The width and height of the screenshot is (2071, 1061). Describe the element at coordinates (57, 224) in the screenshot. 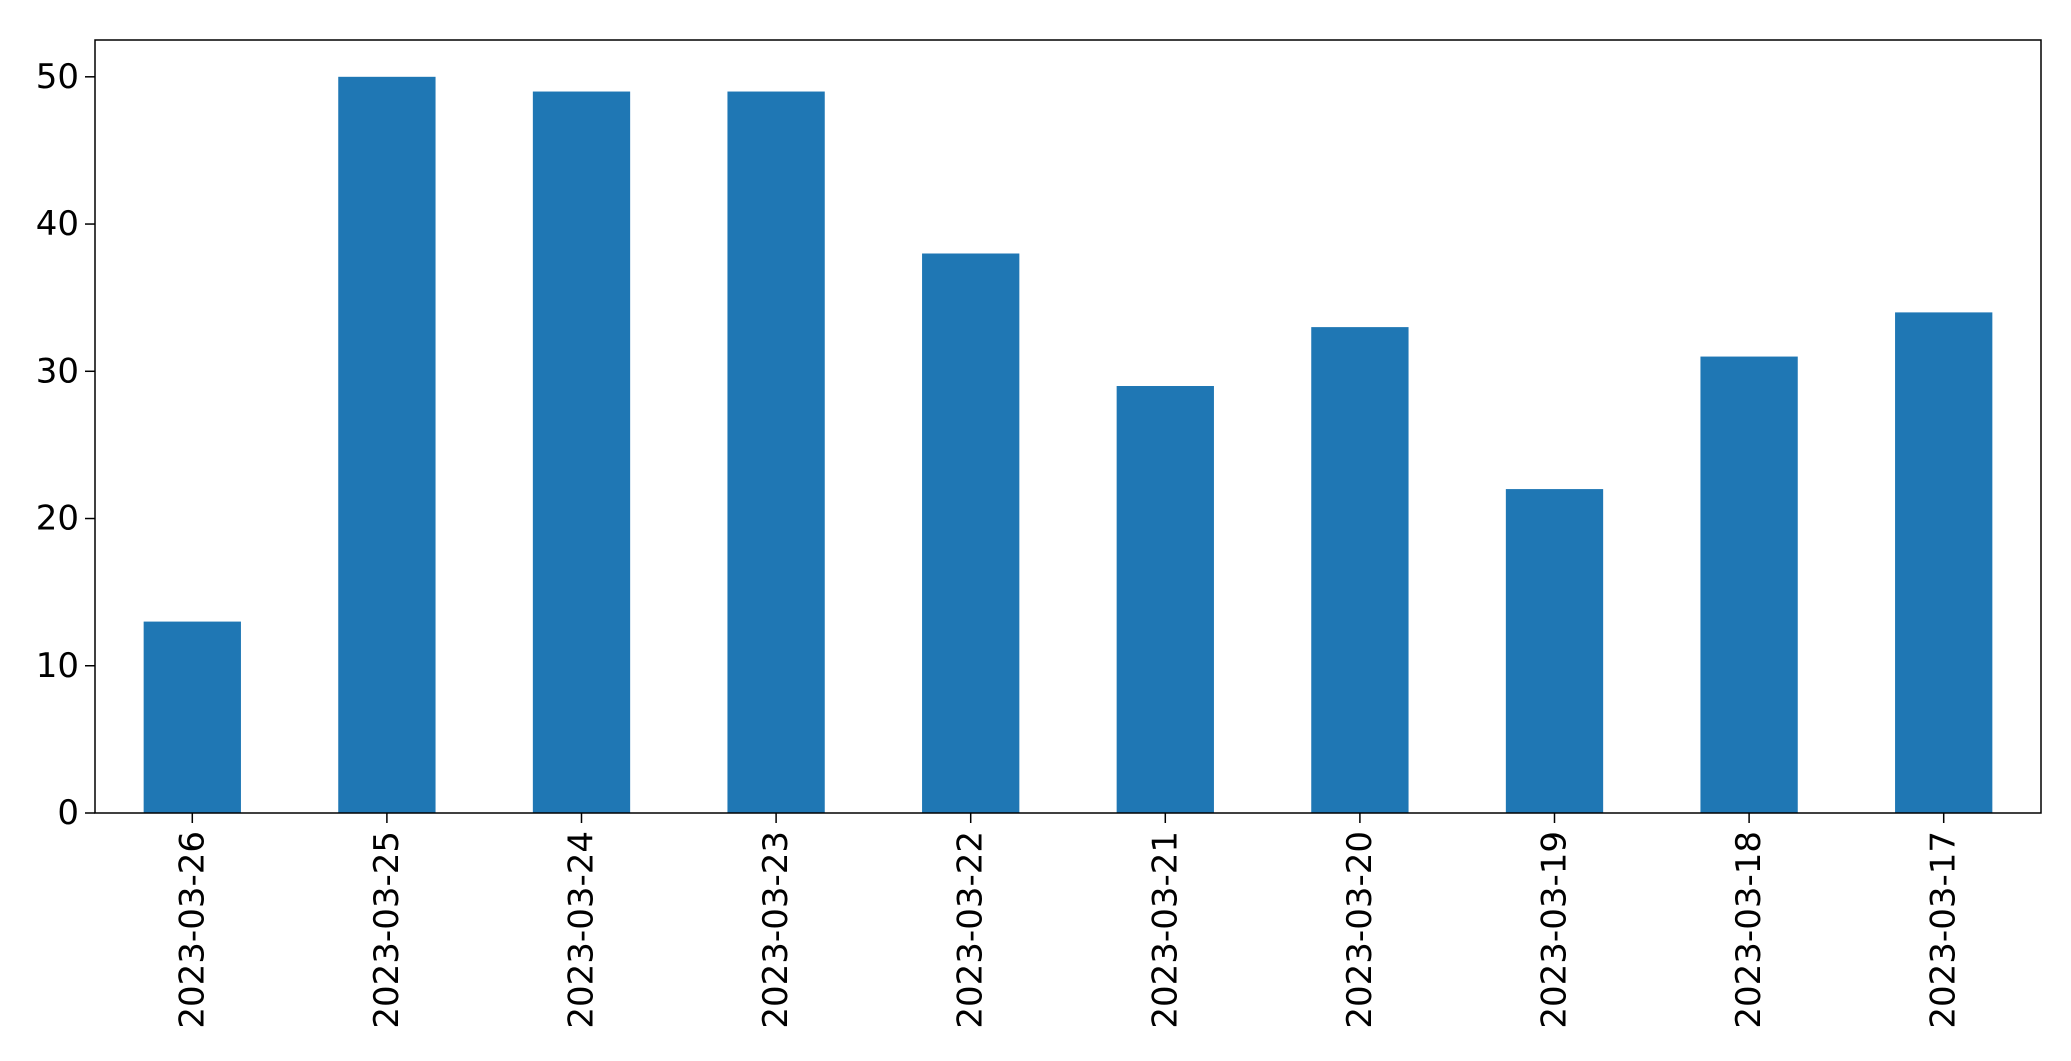

I see `y-tick-label: 40` at that location.